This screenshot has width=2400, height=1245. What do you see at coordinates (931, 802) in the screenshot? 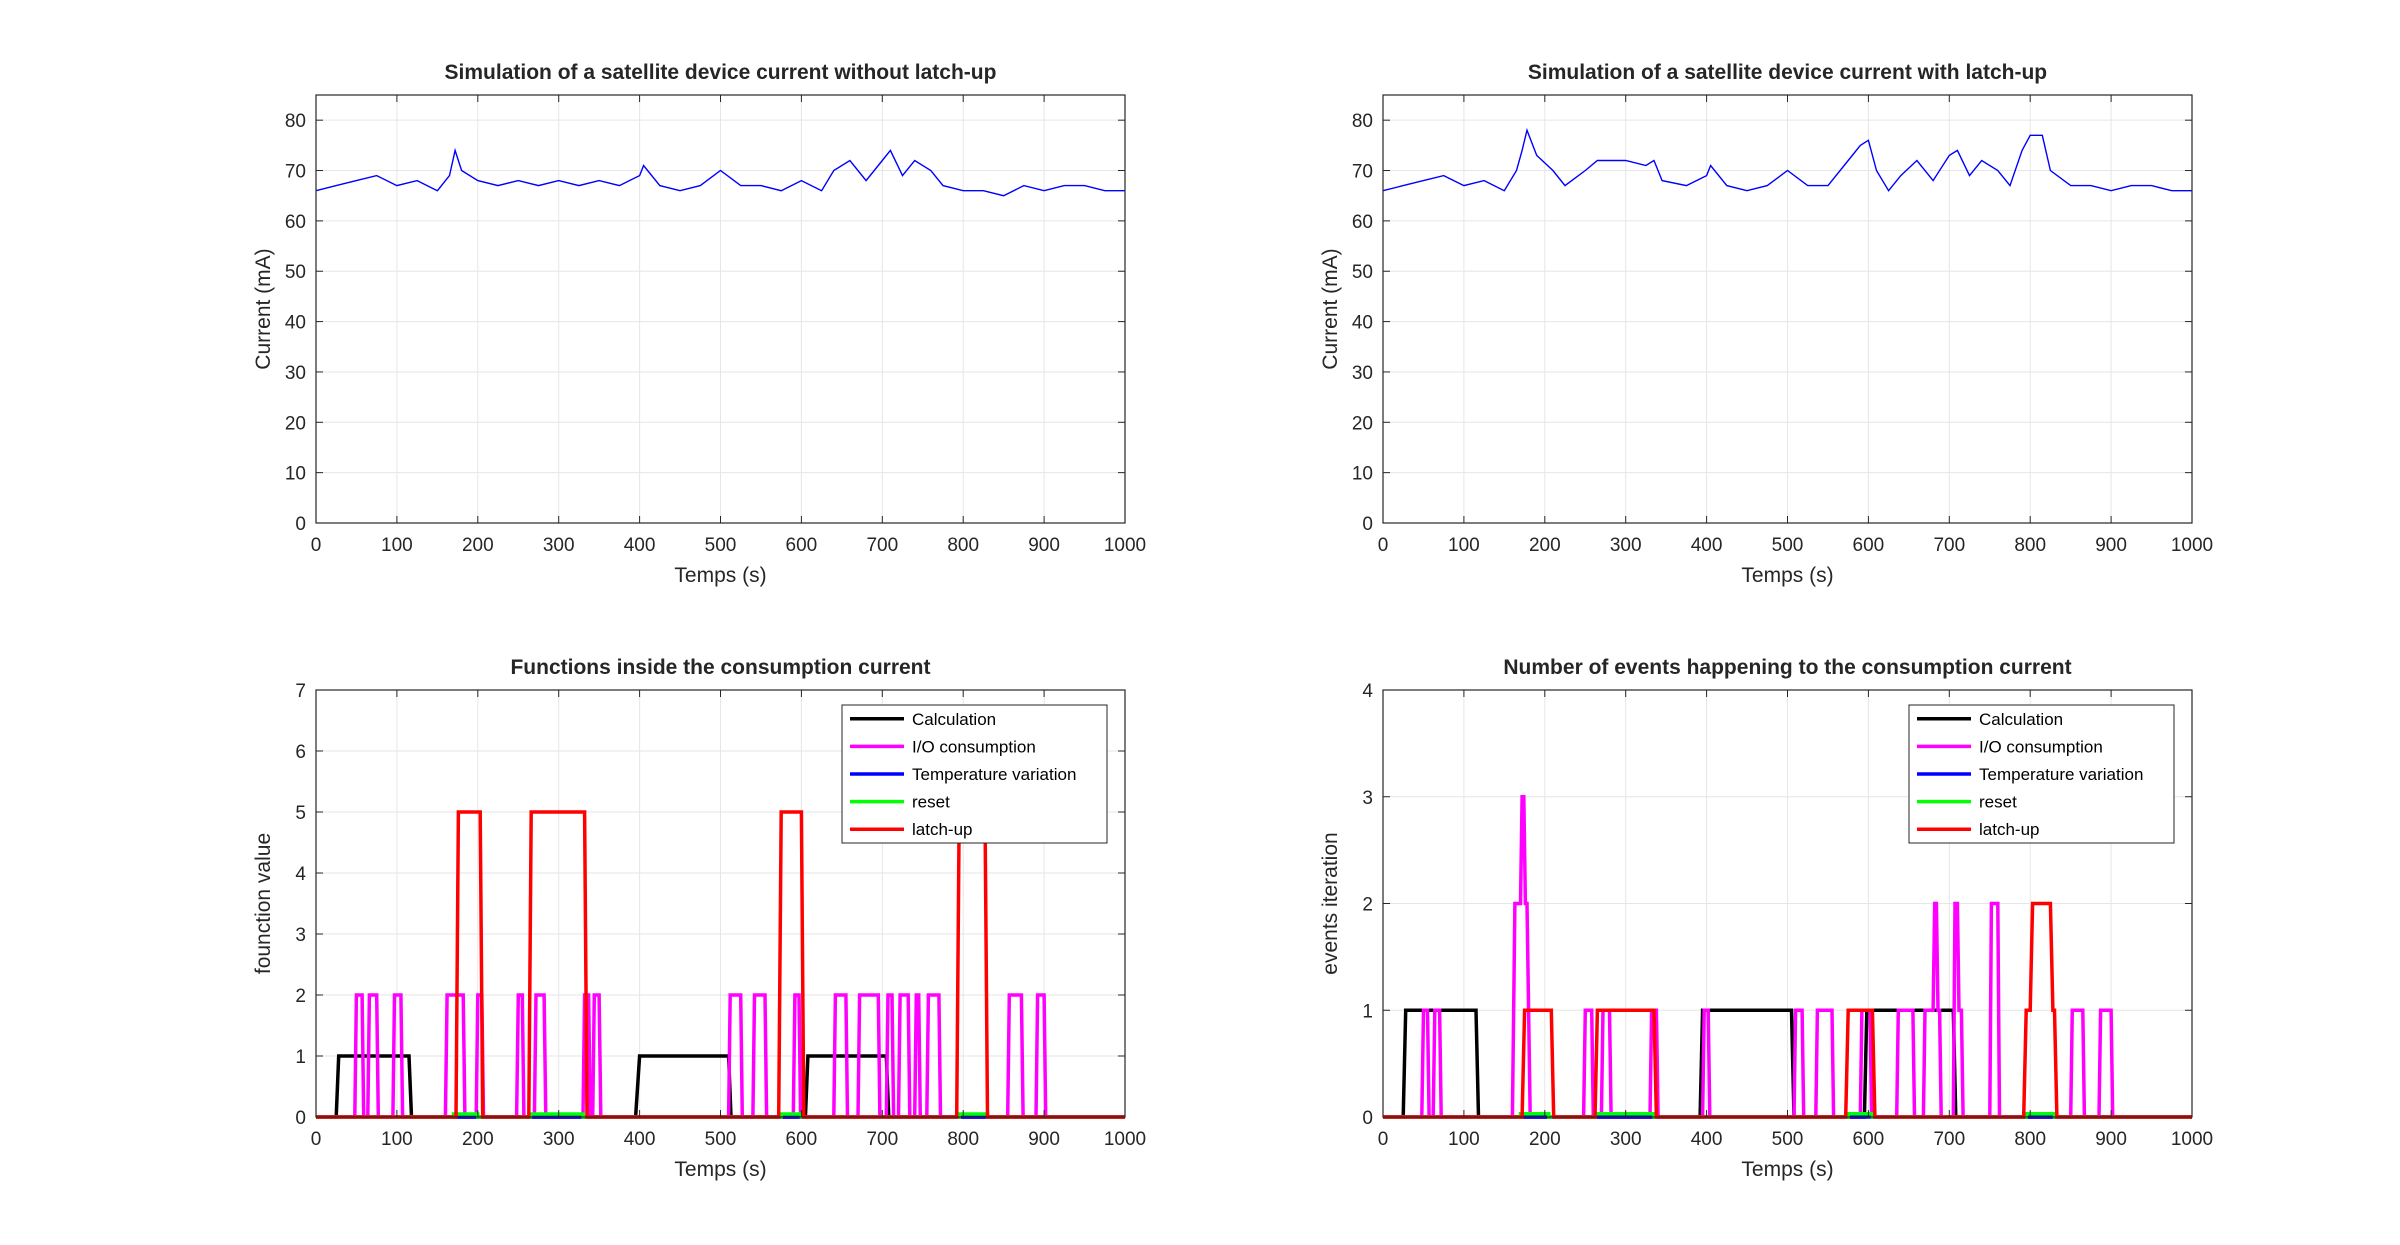
I see `legend-label: reset` at bounding box center [931, 802].